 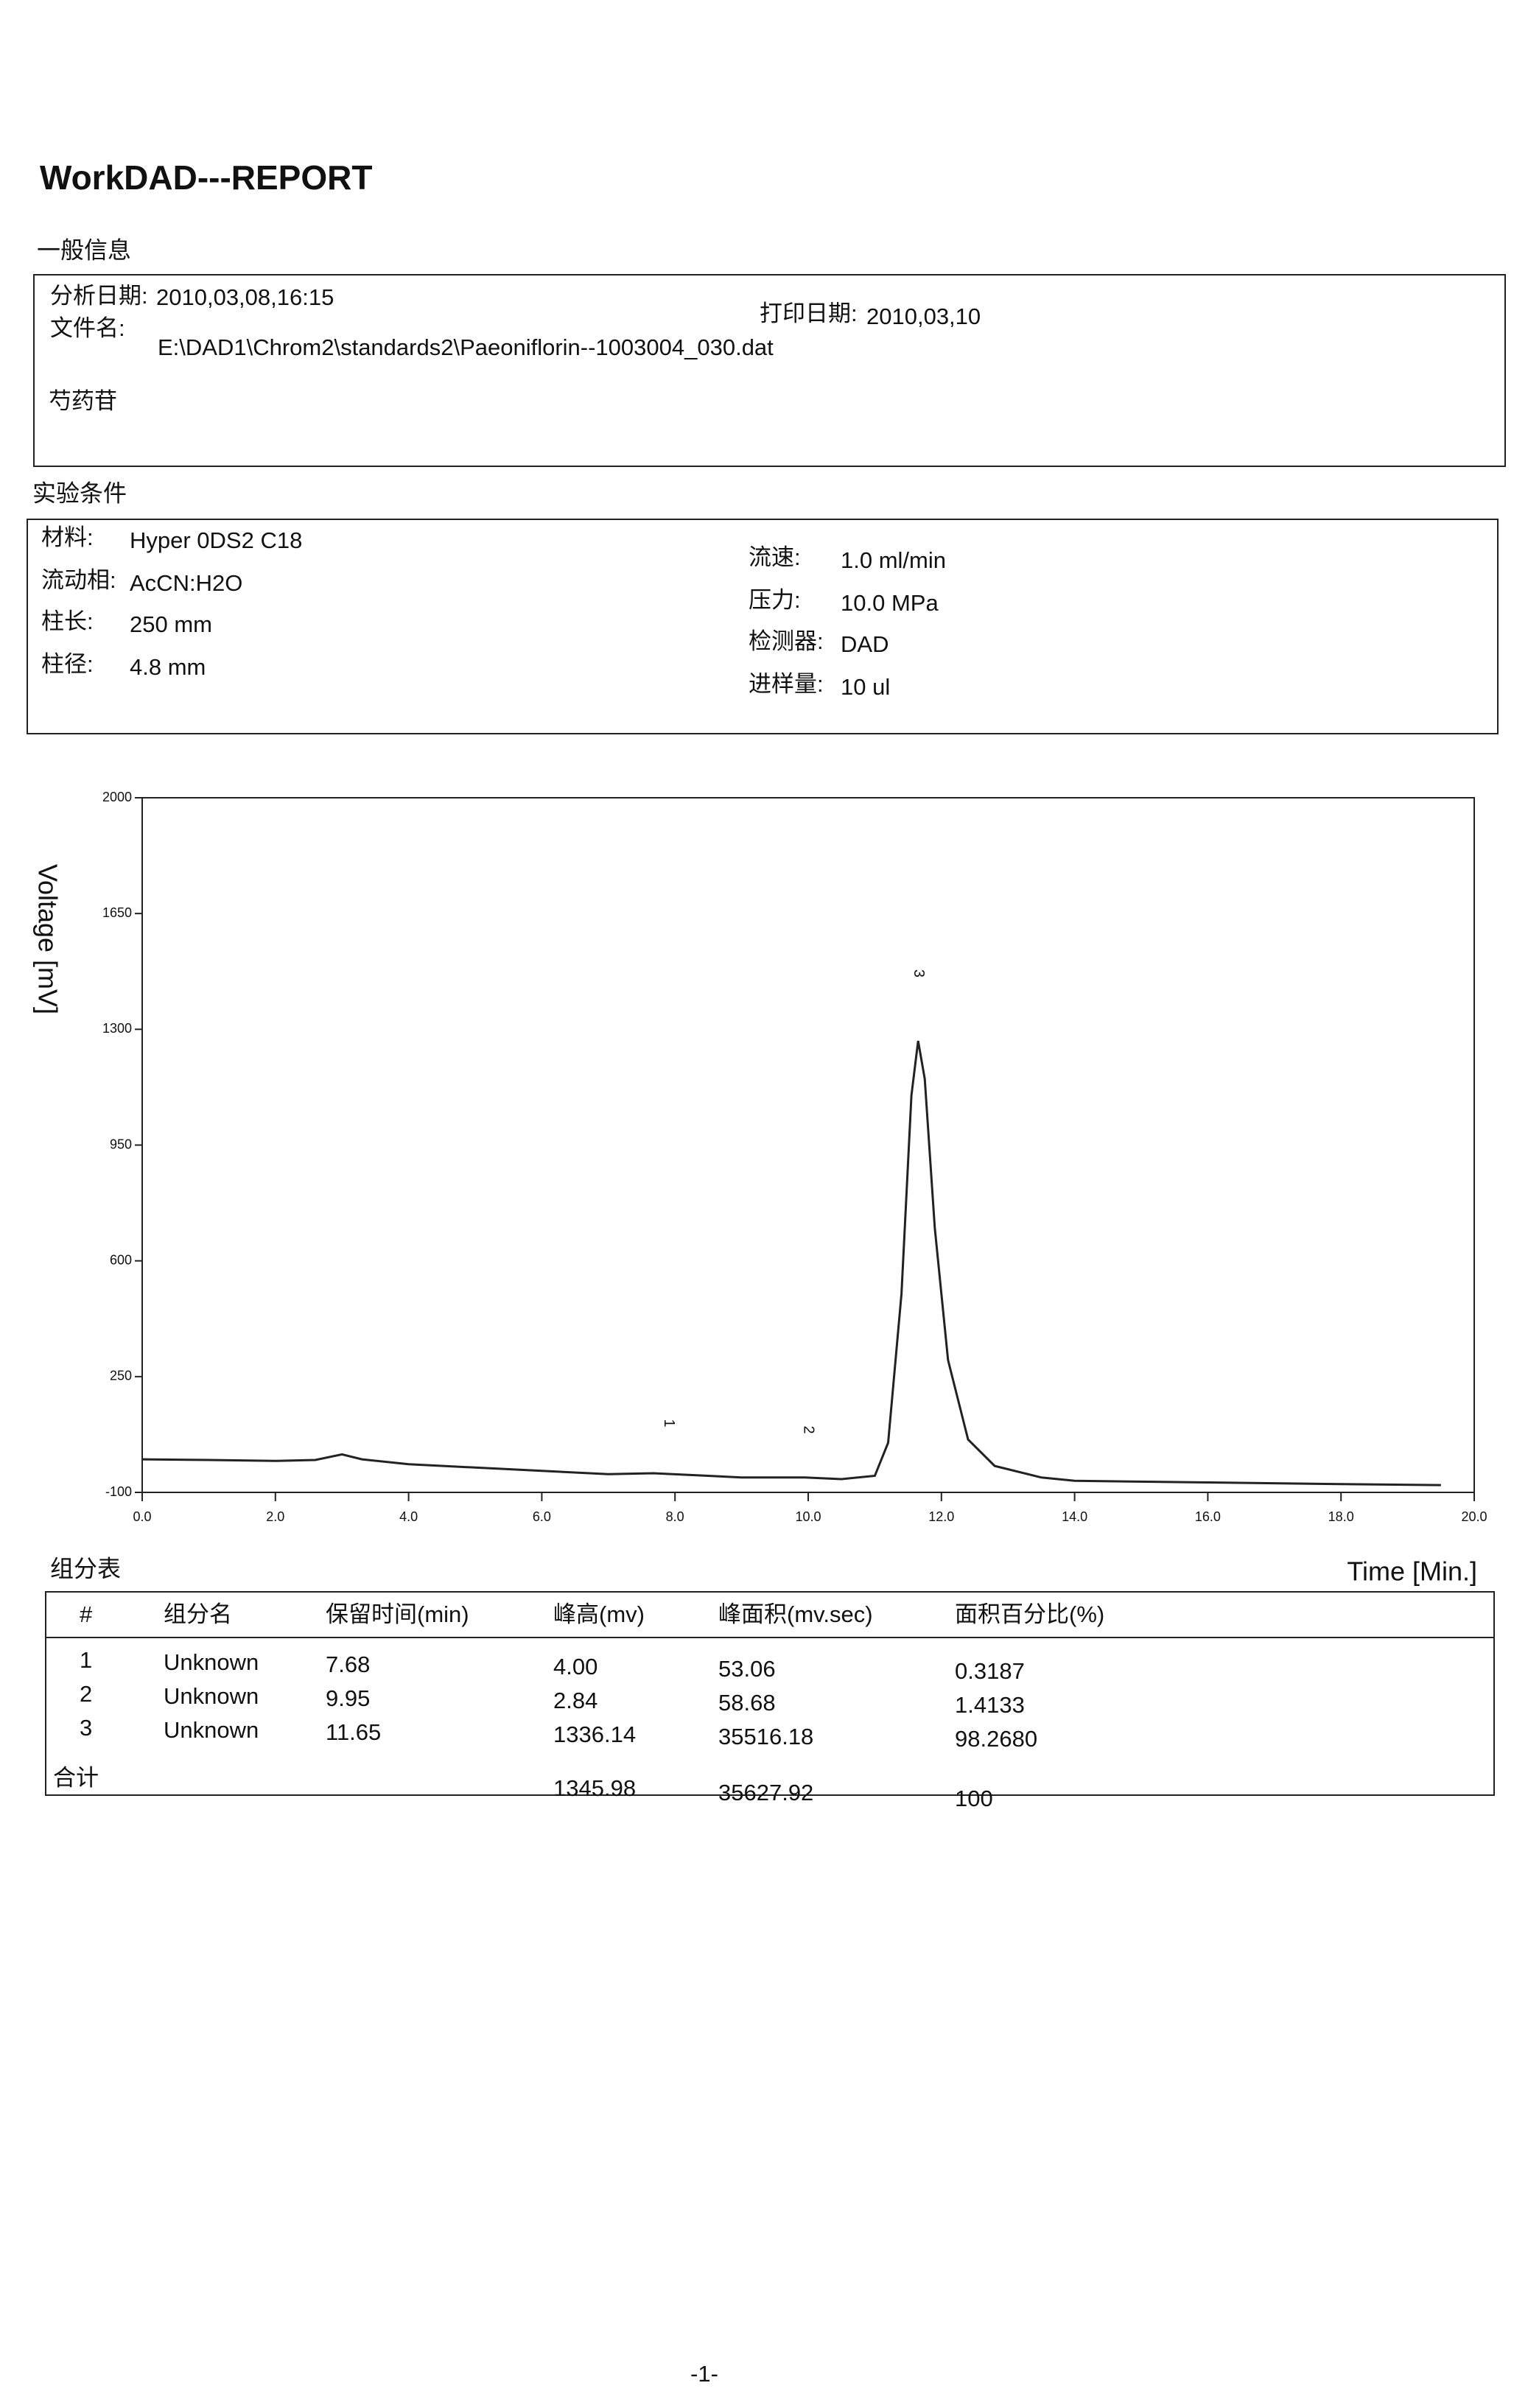 I want to click on table-cell: 4.00, so click(x=575, y=1666).